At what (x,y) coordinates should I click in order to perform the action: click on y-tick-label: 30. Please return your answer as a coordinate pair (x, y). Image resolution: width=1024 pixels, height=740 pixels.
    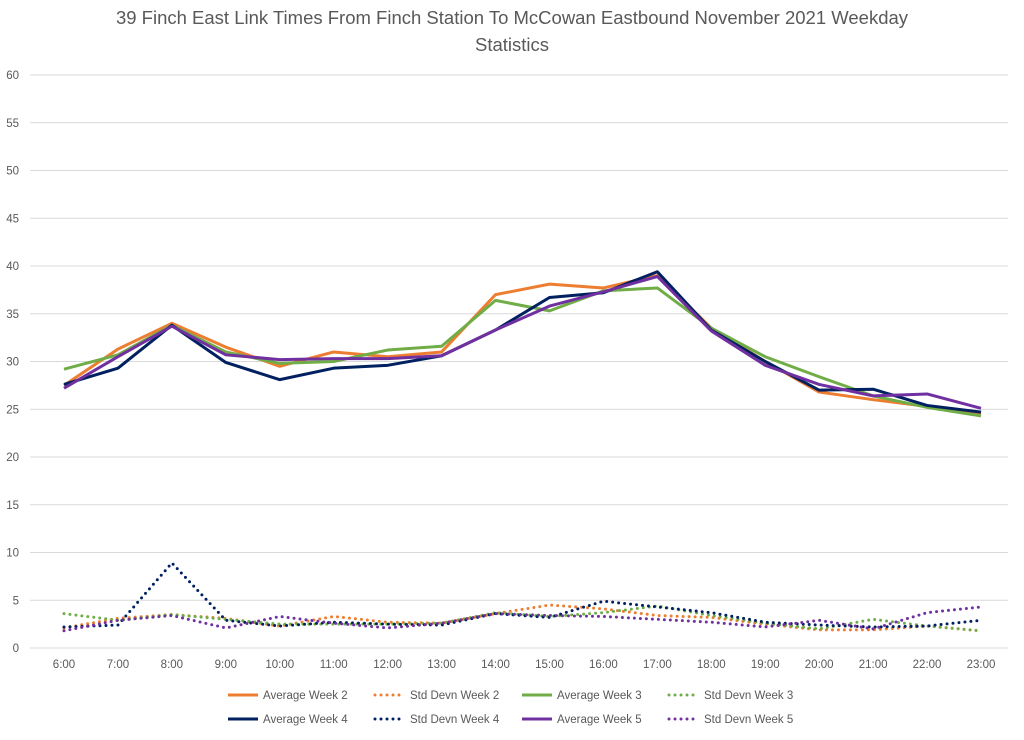
    Looking at the image, I should click on (12, 363).